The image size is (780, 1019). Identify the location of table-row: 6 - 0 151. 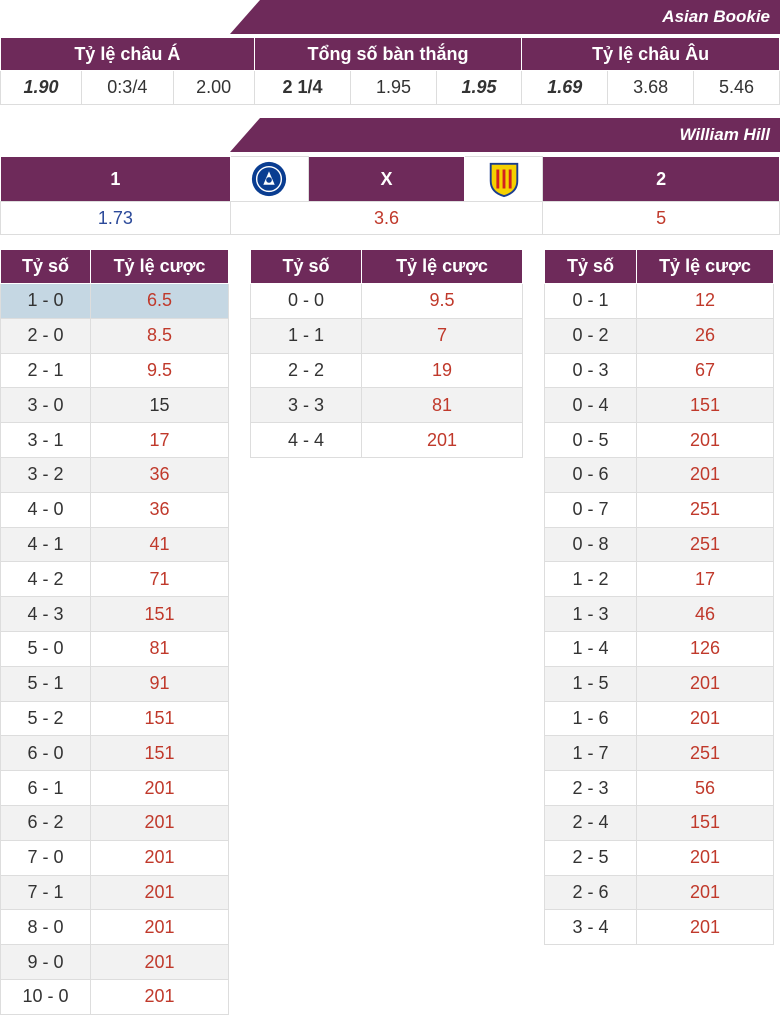
(114, 753).